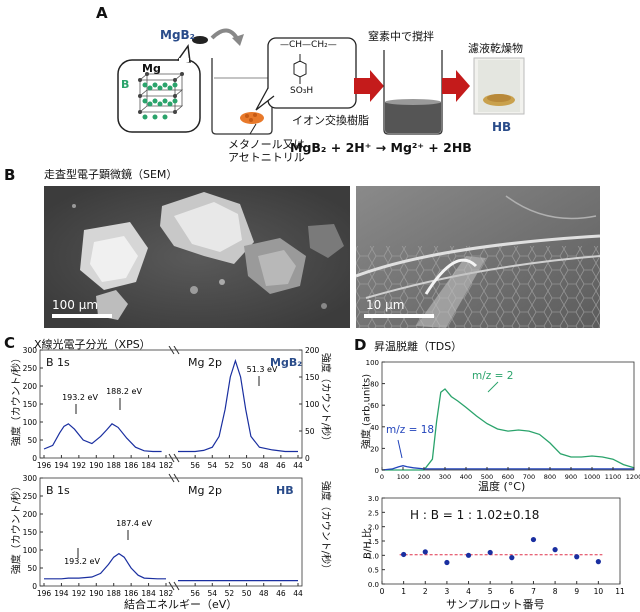 Image resolution: width=640 pixels, height=612 pixels. Describe the element at coordinates (105, 566) in the screenshot. I see `xps-b1s-series-line` at that location.